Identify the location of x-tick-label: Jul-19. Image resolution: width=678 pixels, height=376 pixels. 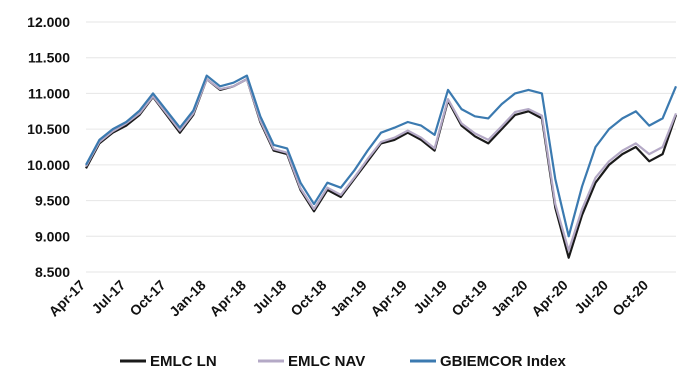
(430, 297).